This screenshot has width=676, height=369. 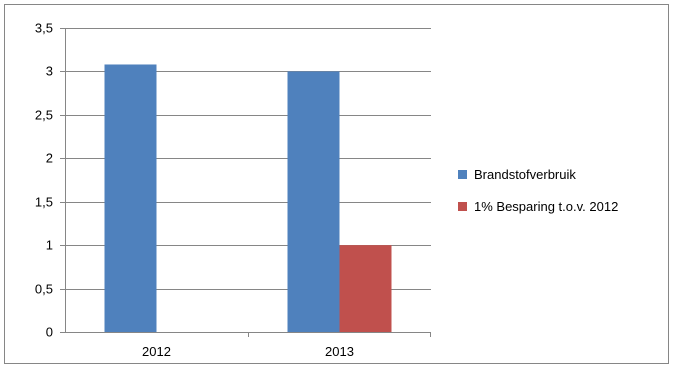 I want to click on legend-label: Brandstofverbruik, so click(x=525, y=174).